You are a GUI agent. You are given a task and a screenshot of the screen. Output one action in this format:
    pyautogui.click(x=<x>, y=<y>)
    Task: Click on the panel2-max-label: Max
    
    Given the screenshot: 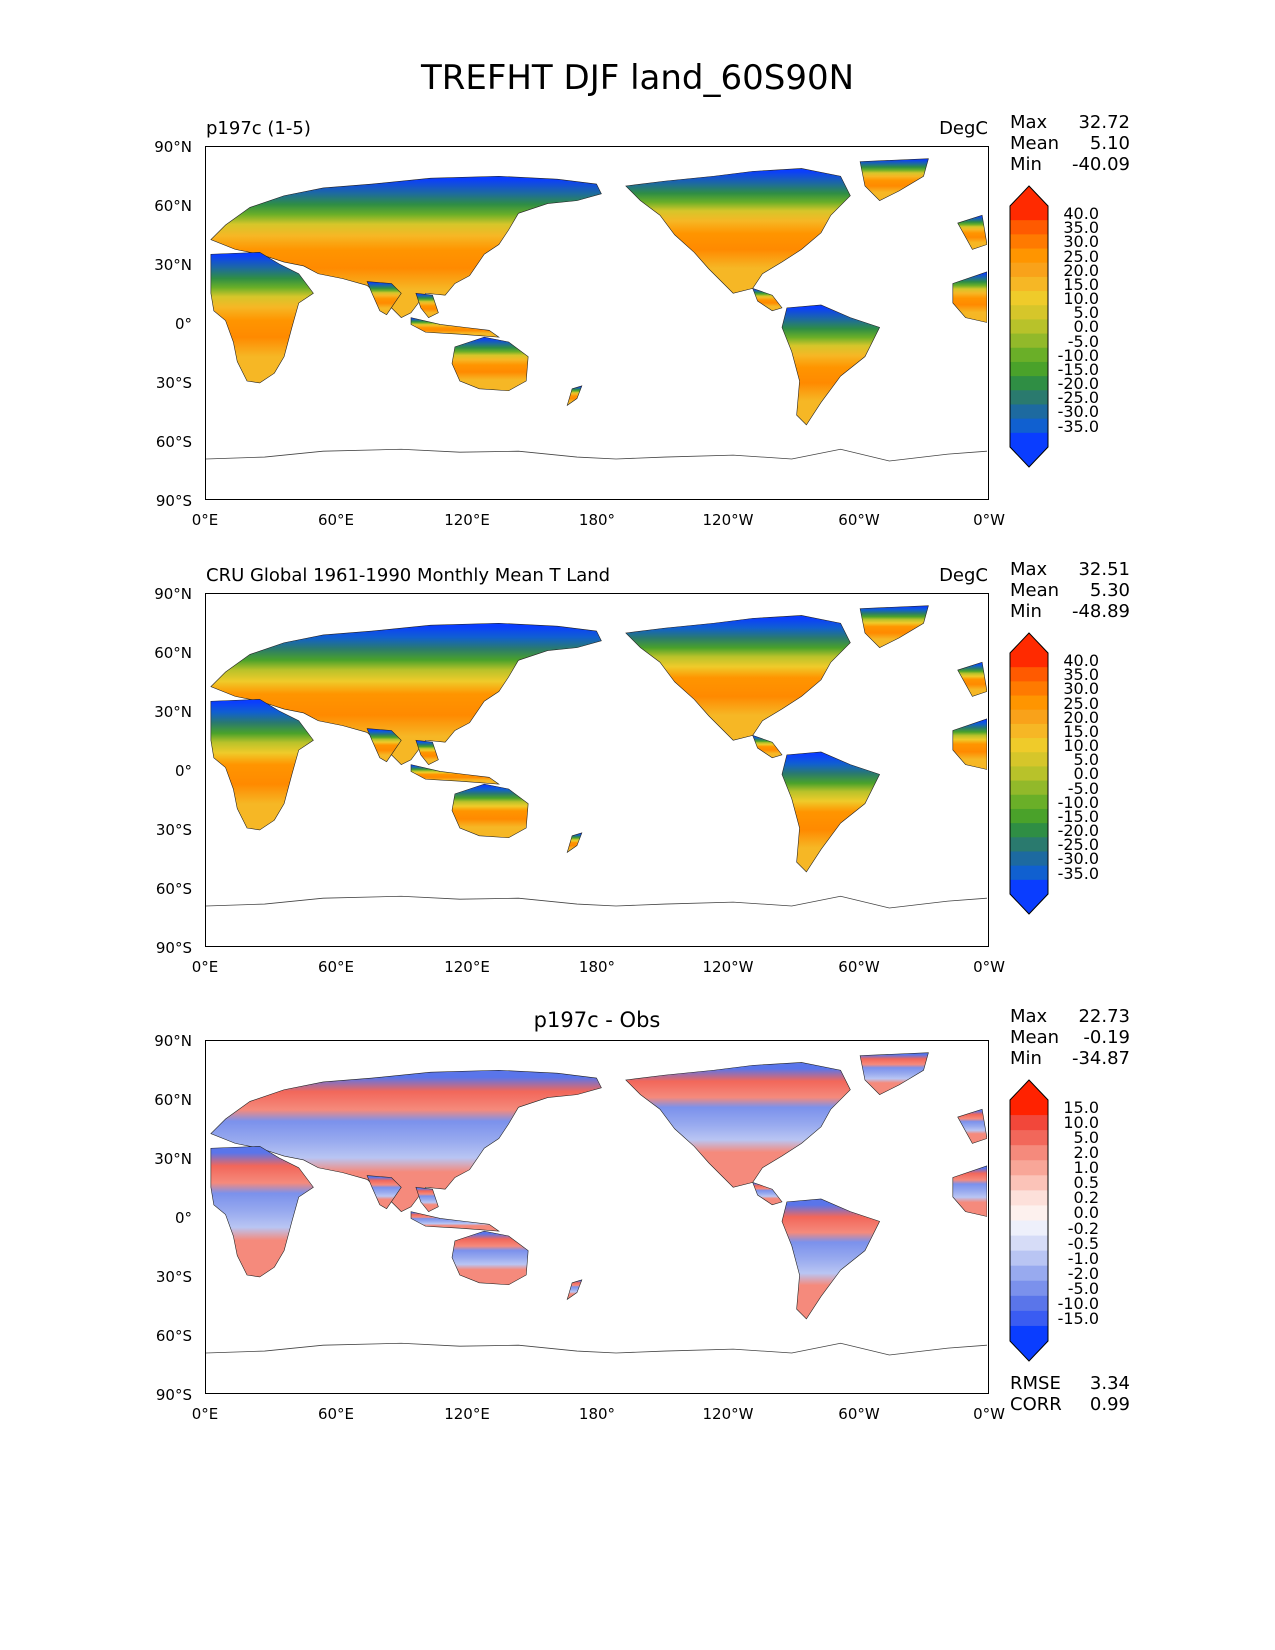 What is the action you would take?
    pyautogui.click(x=1029, y=569)
    